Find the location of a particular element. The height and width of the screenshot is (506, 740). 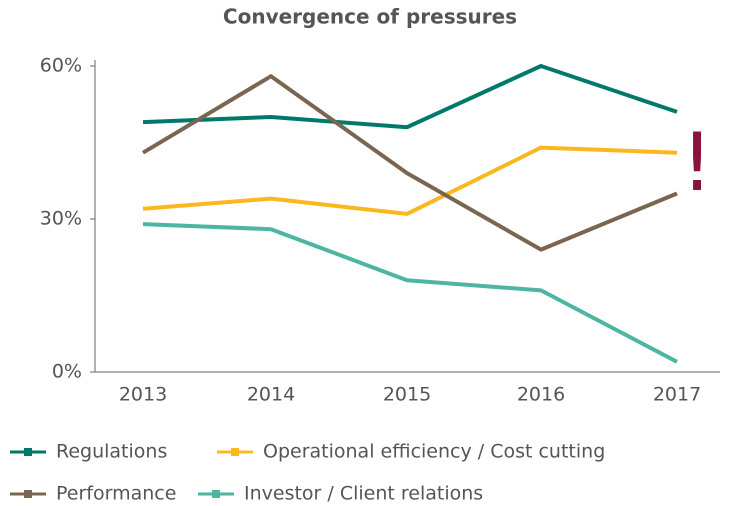

legend-label: Regulations is located at coordinates (111, 452).